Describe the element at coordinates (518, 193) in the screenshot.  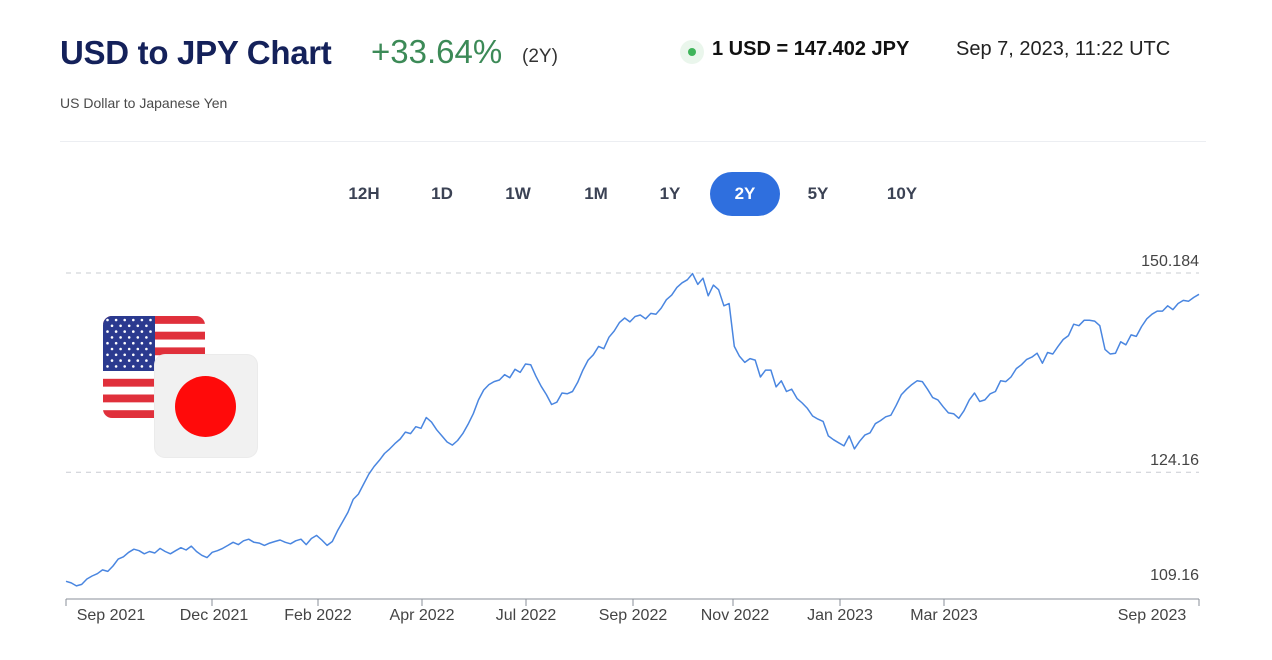
I see `range-button-1w: 1W` at that location.